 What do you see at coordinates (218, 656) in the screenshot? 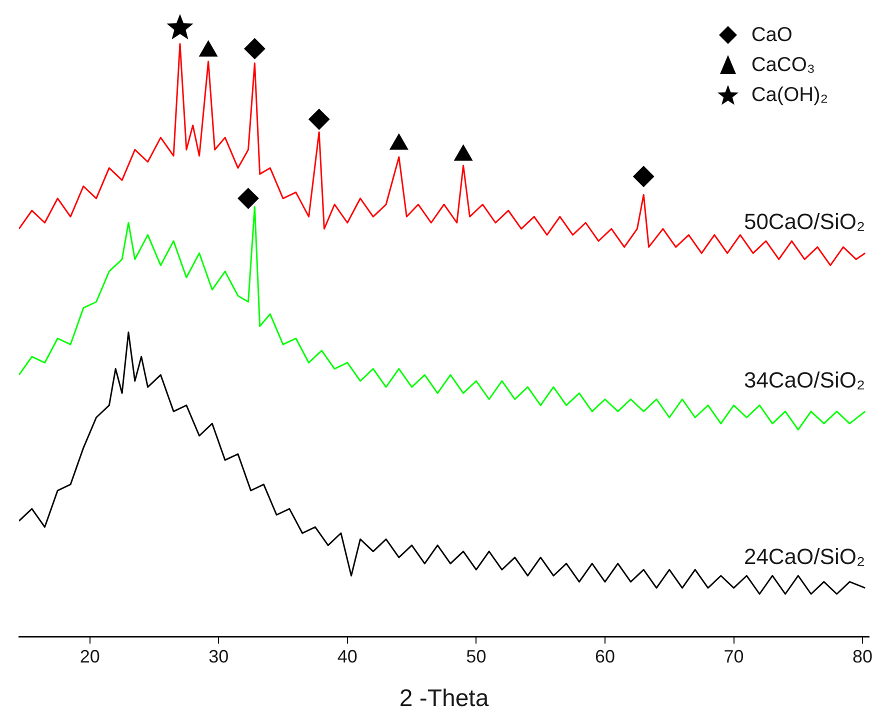
I see `x-tick-label: 30` at bounding box center [218, 656].